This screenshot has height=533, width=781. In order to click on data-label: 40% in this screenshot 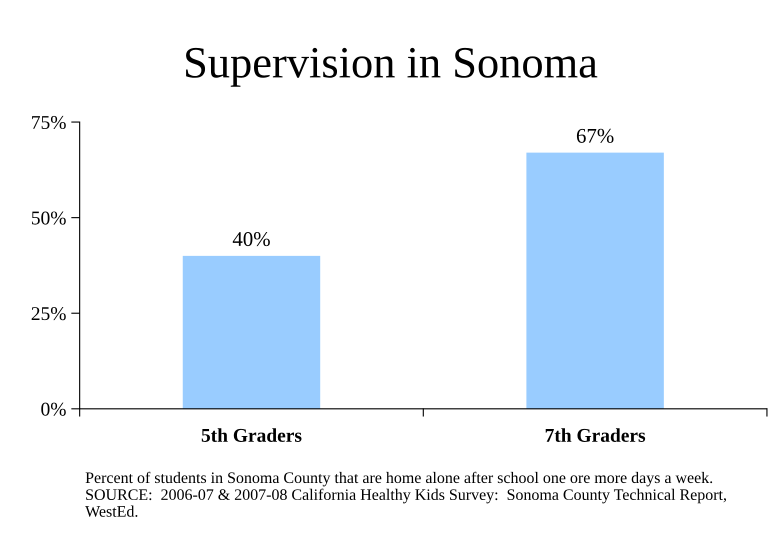, I will do `click(251, 239)`.